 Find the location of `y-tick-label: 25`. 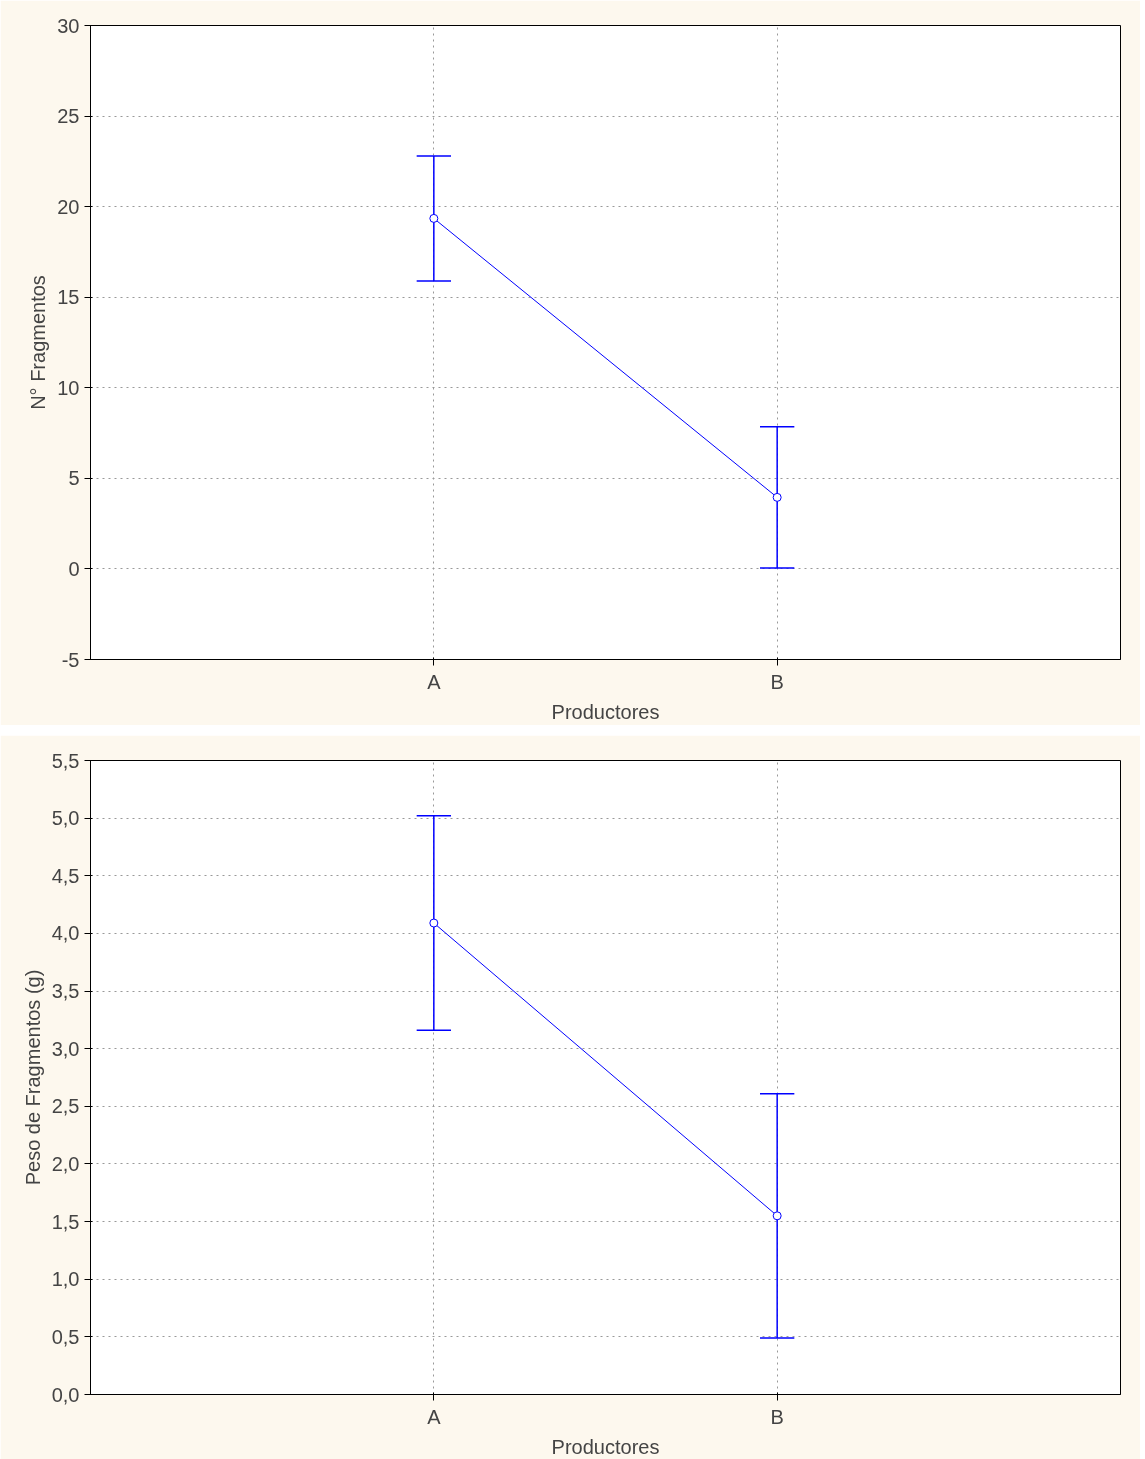

y-tick-label: 25 is located at coordinates (68, 116).